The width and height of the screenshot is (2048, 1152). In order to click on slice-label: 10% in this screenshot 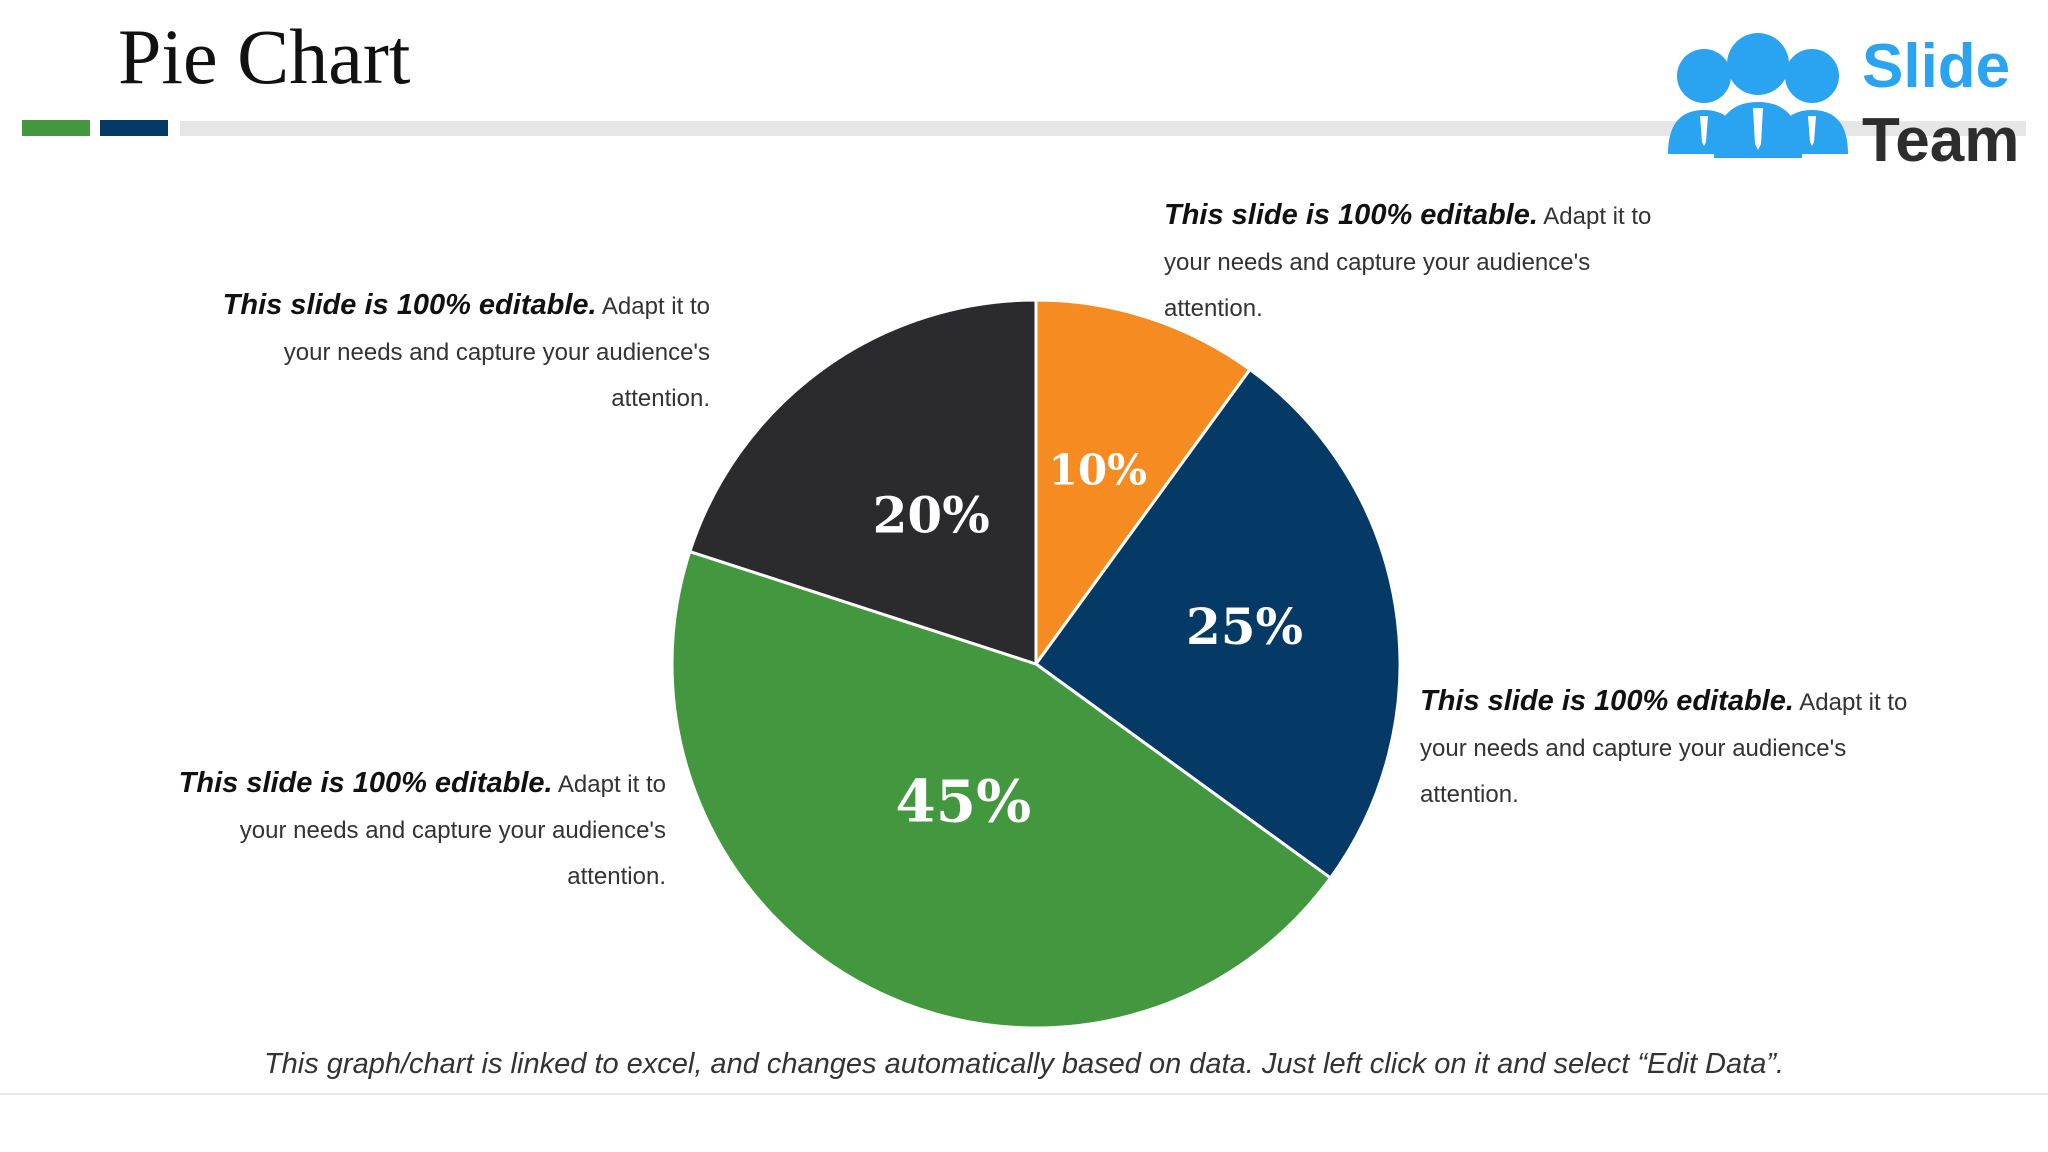, I will do `click(1098, 470)`.